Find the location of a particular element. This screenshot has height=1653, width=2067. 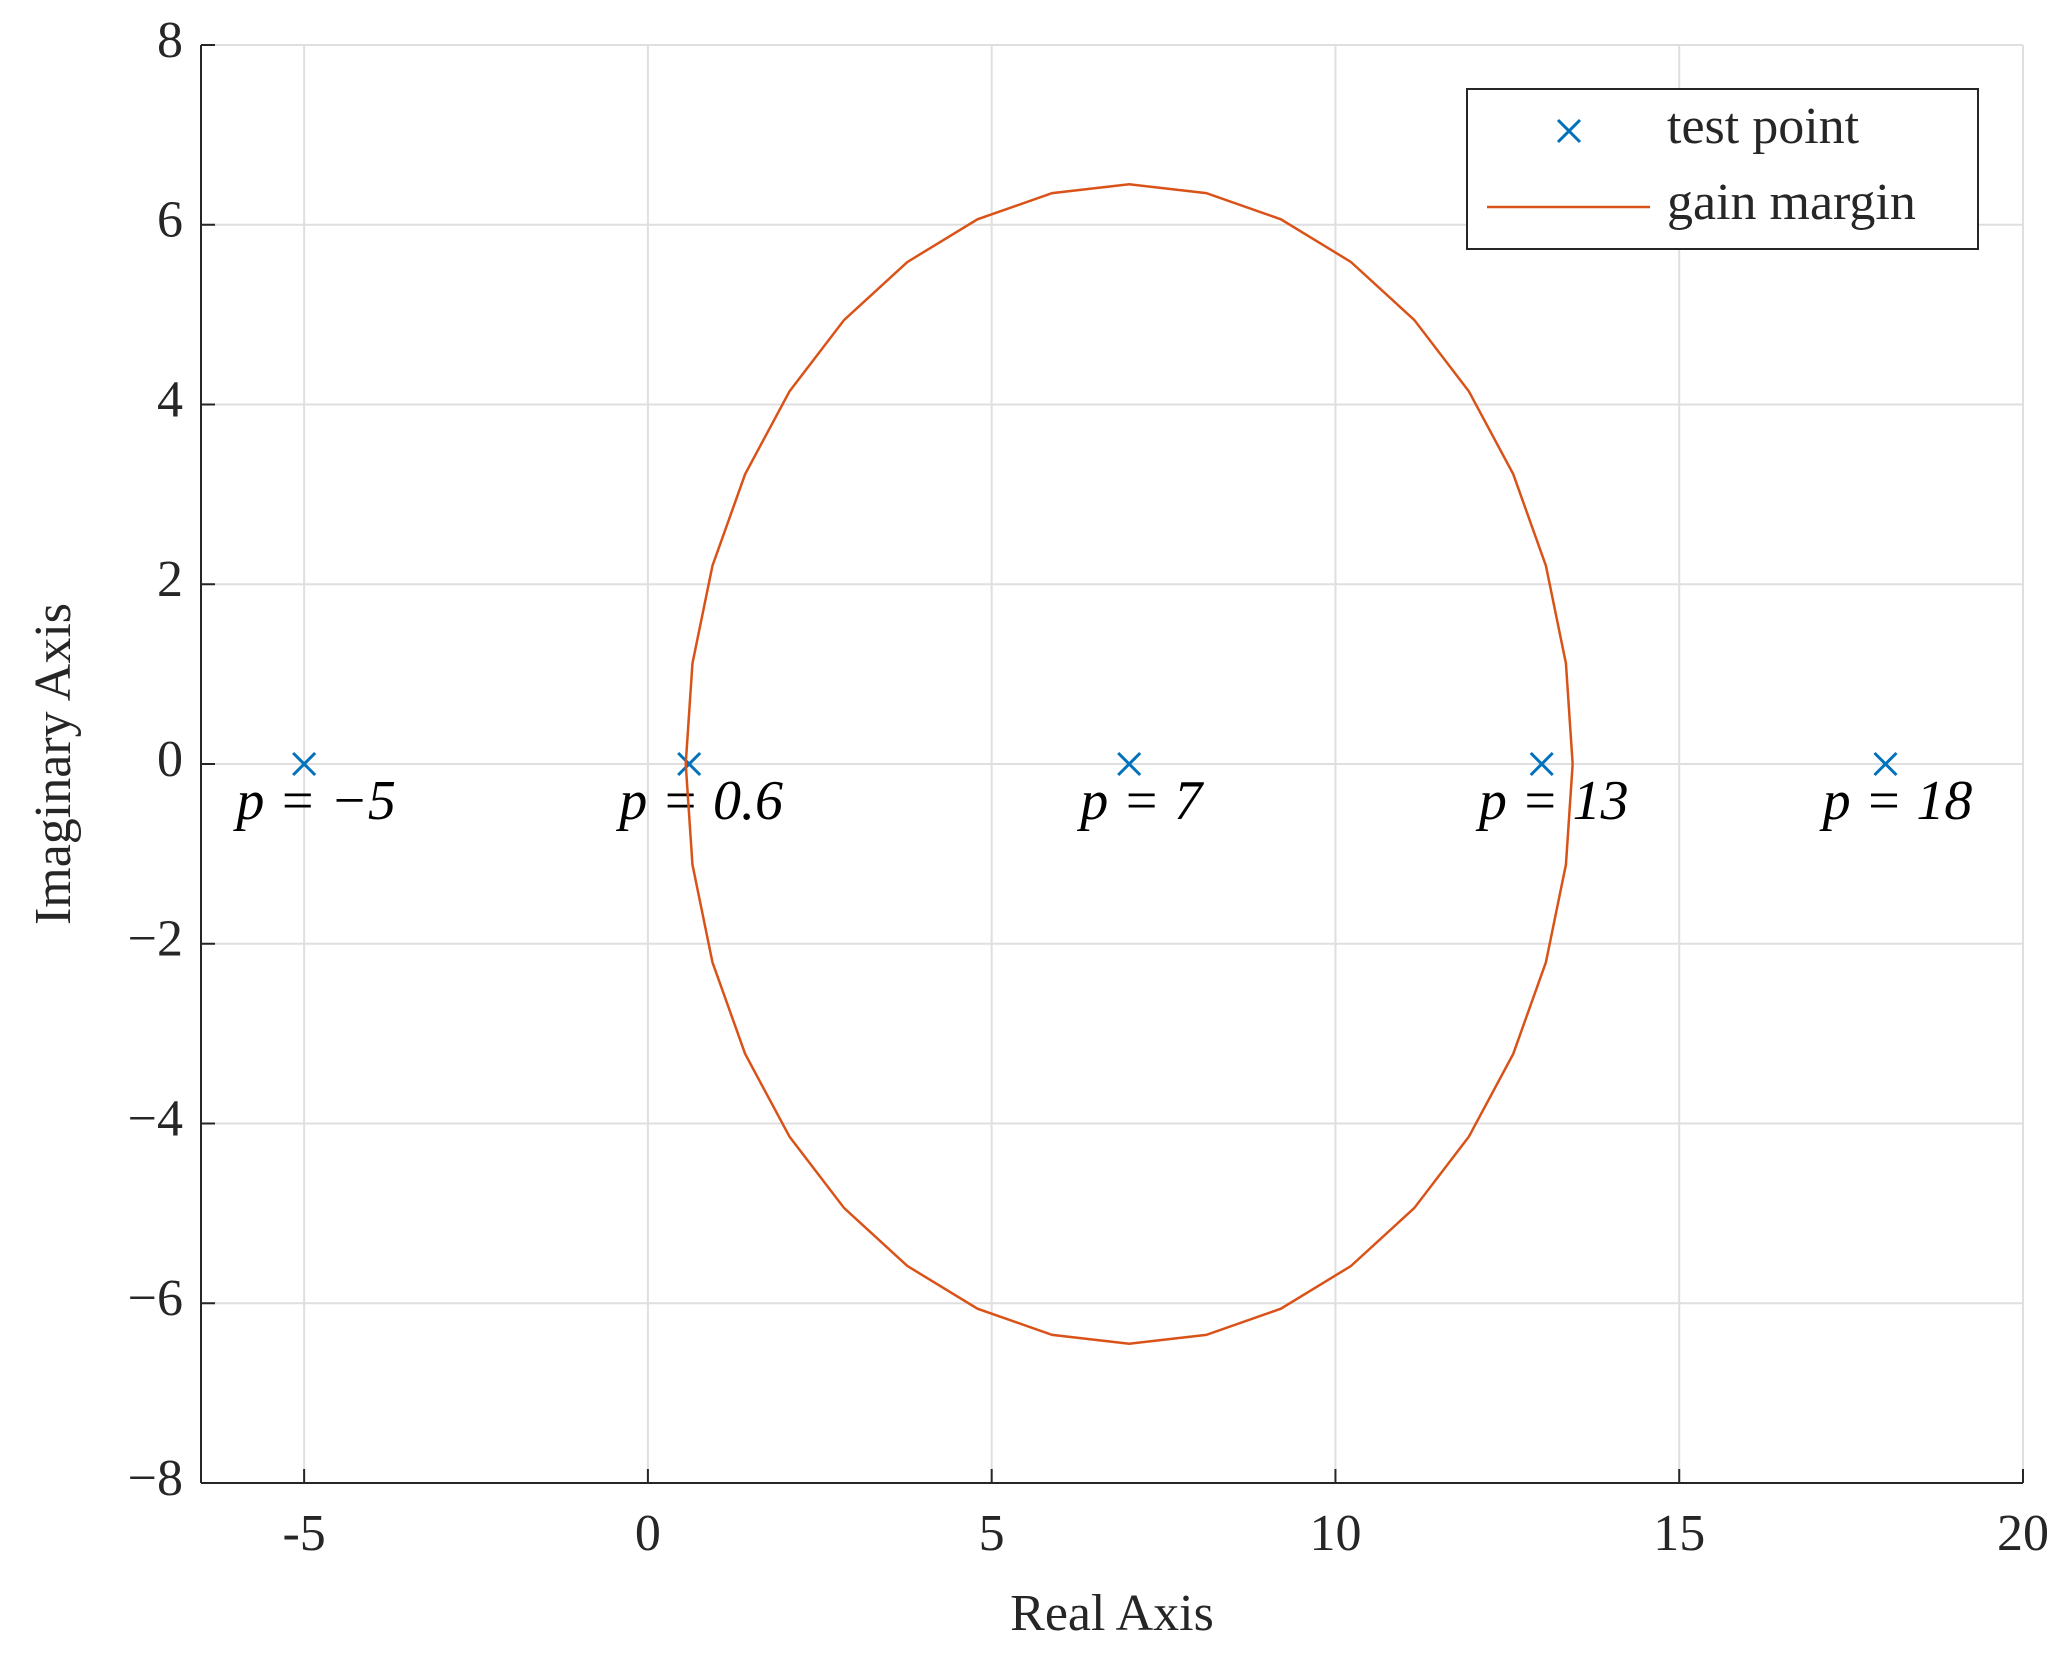

x-tick-label: 10 is located at coordinates (1335, 1533).